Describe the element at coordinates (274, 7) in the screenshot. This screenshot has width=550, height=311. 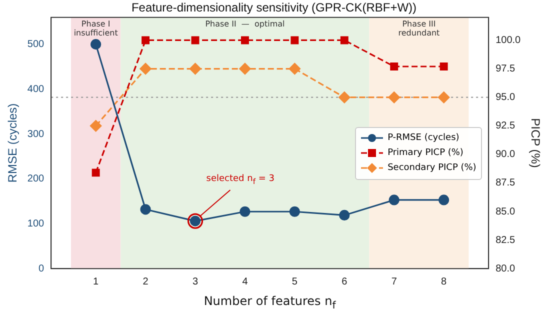
I see `chart-title: Feature-dimensionality sensitivity (GPR-CK(RBF+W))` at that location.